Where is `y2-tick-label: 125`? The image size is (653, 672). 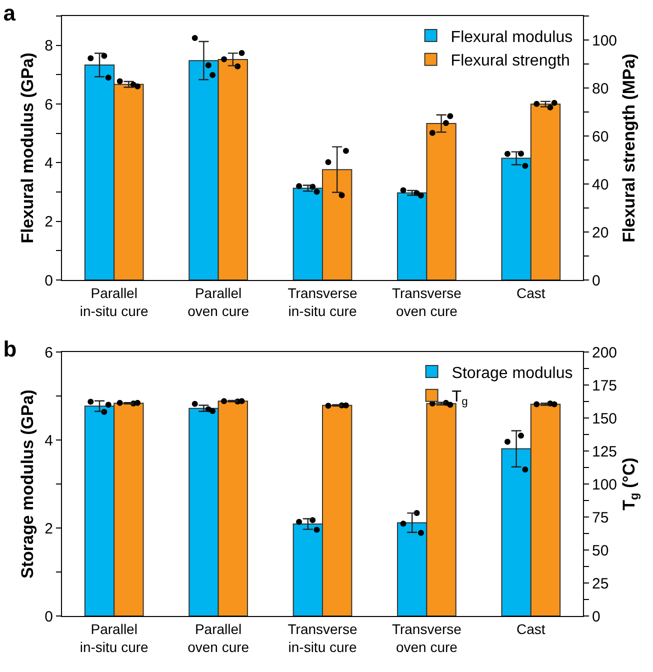
y2-tick-label: 125 is located at coordinates (605, 451).